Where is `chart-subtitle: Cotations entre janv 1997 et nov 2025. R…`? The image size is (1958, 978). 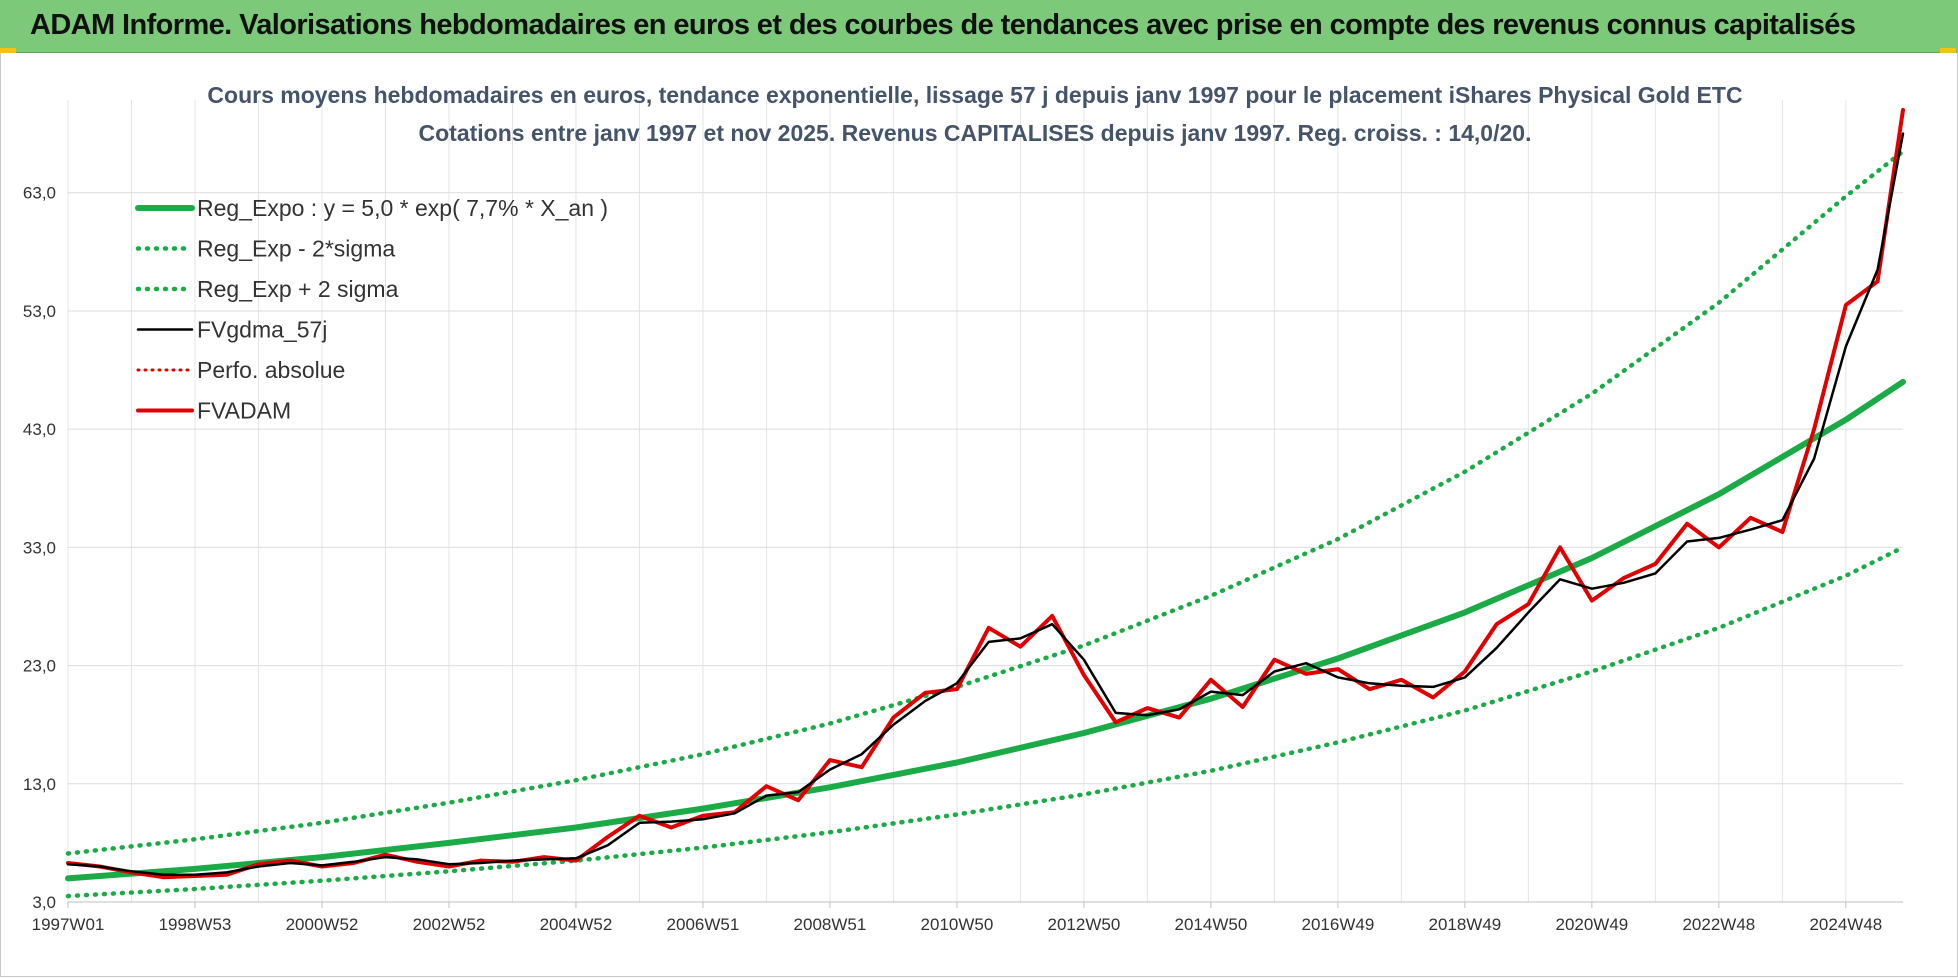 chart-subtitle: Cotations entre janv 1997 et nov 2025. R… is located at coordinates (975, 133).